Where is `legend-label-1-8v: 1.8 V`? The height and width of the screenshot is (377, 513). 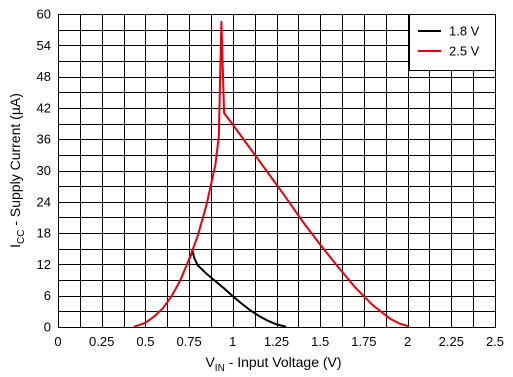 legend-label-1-8v: 1.8 V is located at coordinates (464, 31).